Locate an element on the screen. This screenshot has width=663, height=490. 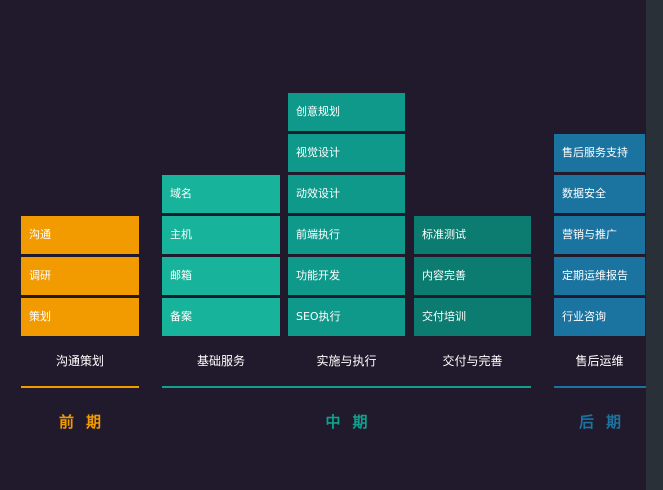
column-title: 沟通策划 is located at coordinates (79, 361).